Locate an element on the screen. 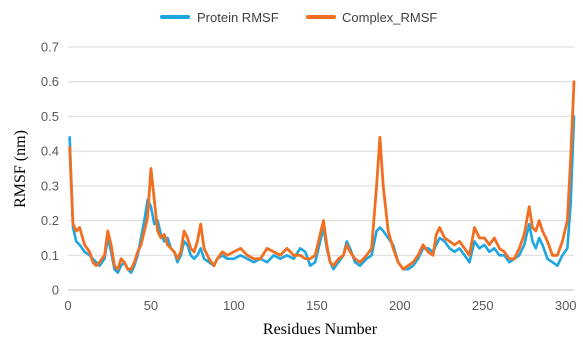  x-tick-label: 0 is located at coordinates (67, 305).